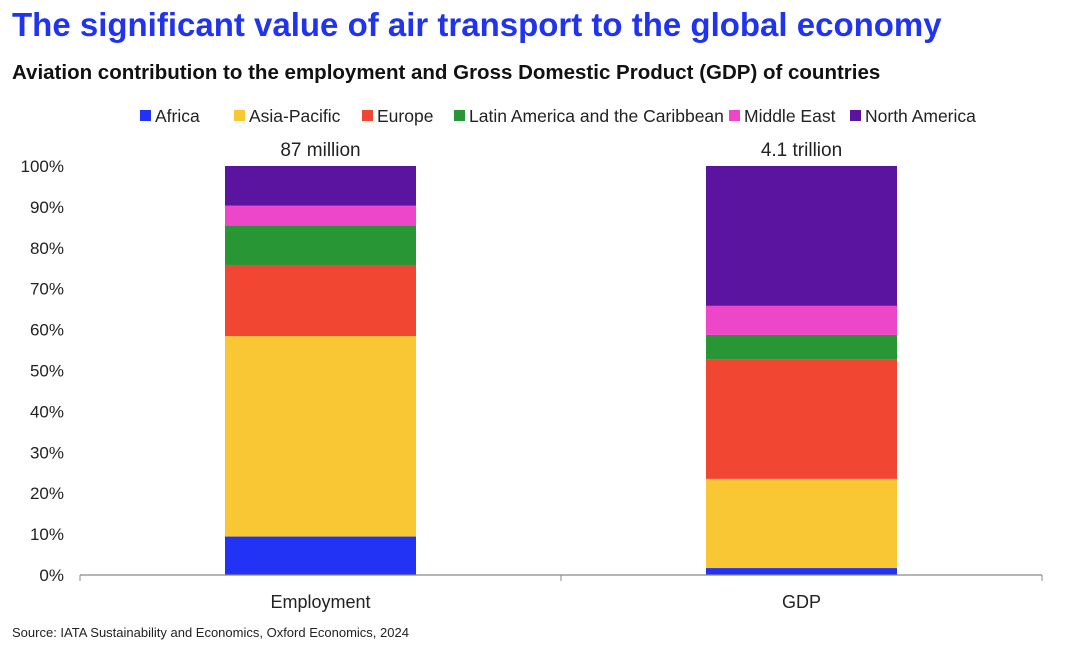 The image size is (1080, 651). What do you see at coordinates (47, 534) in the screenshot?
I see `y-tick-label: 10%` at bounding box center [47, 534].